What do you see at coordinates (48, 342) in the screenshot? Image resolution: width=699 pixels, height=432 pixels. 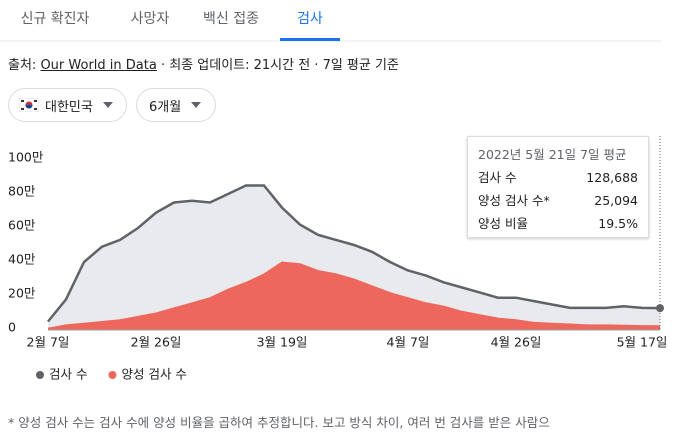 I see `x-tick-label: 2월 7일` at bounding box center [48, 342].